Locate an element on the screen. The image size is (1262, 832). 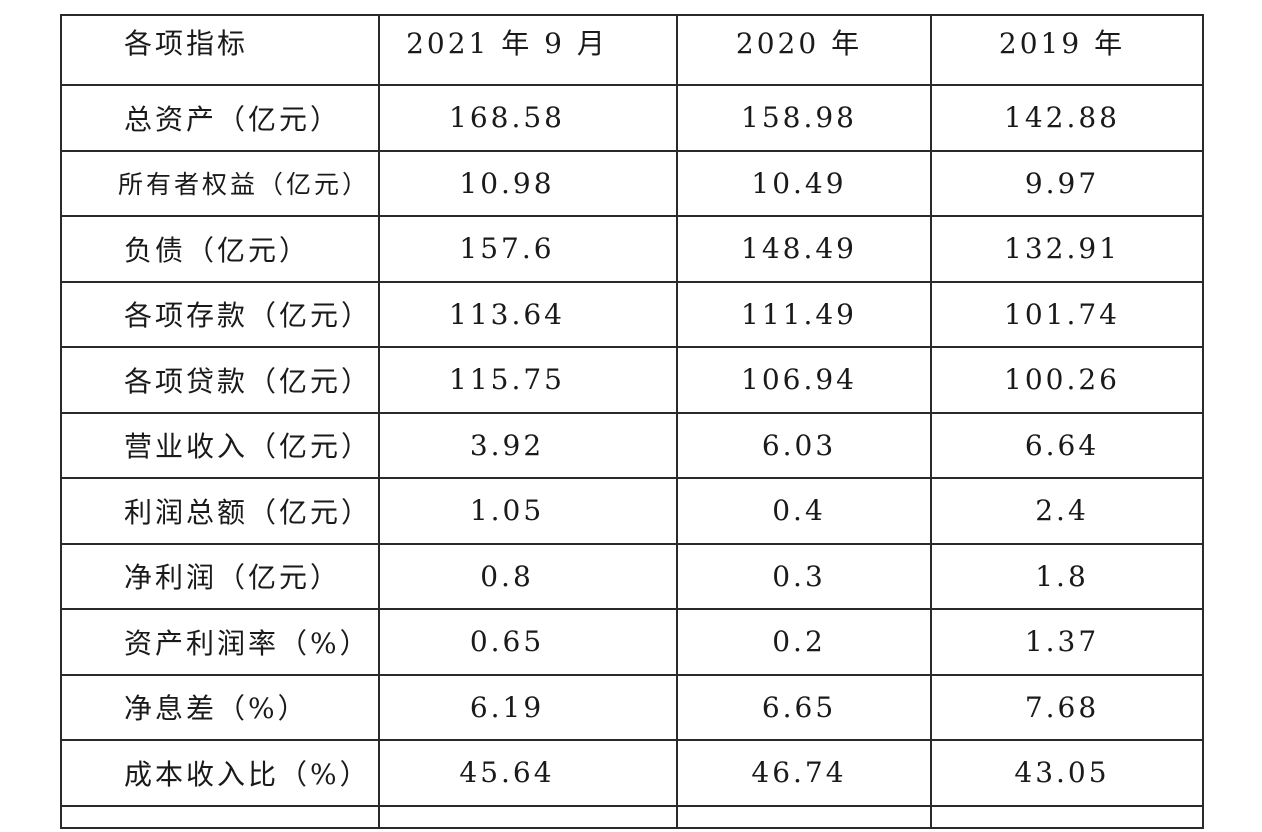
cell-2019: 7.68 is located at coordinates (1067, 707).